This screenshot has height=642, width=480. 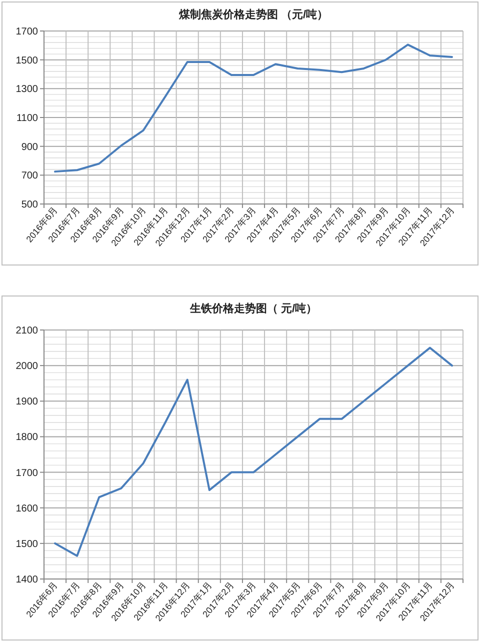 I want to click on y-tick-label: 2100, so click(x=27, y=331).